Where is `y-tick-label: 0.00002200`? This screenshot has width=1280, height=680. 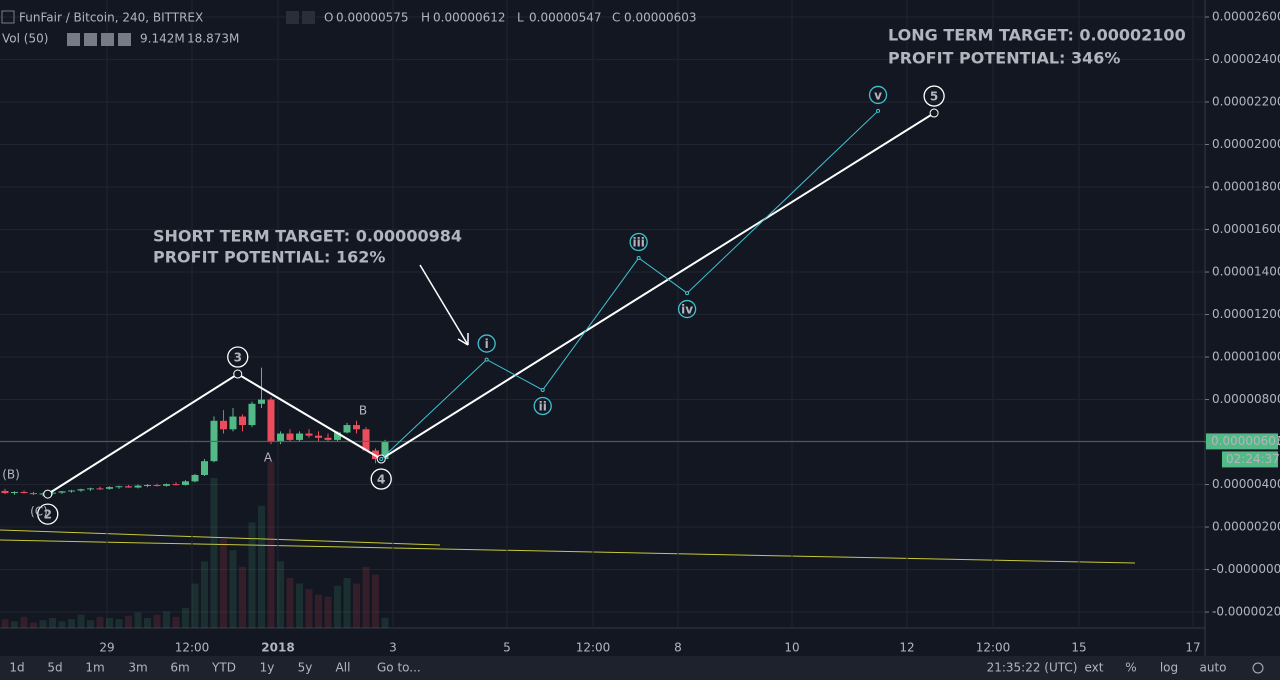 y-tick-label: 0.00002200 is located at coordinates (1246, 102).